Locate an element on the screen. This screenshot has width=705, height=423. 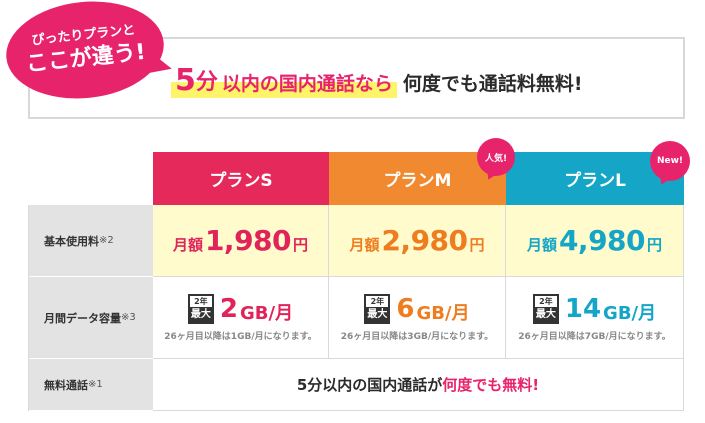
price-cell-l: 月額 4,980 円 is located at coordinates (595, 241).